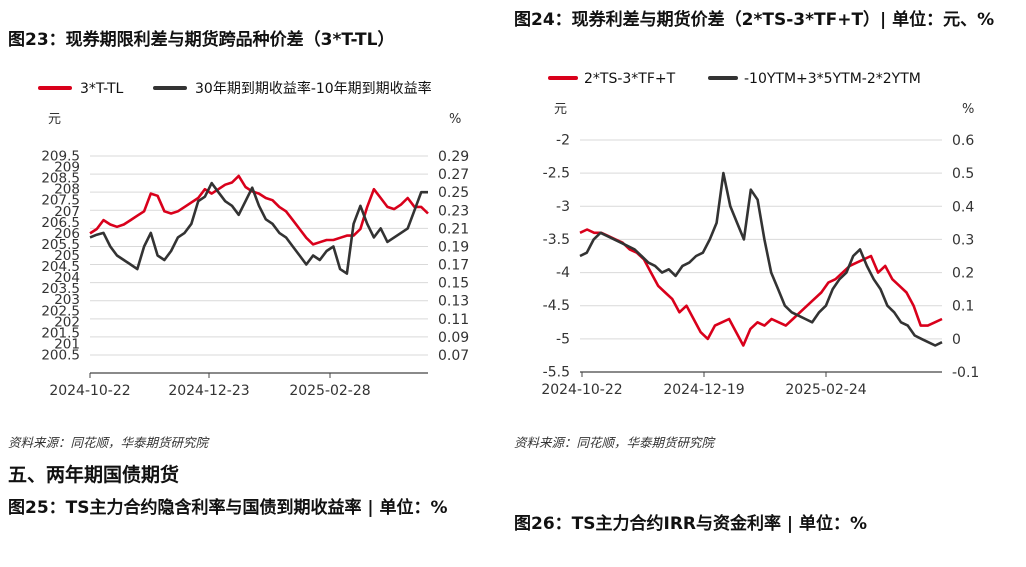  I want to click on y-tick-label-left: 203.5, so click(60, 289).